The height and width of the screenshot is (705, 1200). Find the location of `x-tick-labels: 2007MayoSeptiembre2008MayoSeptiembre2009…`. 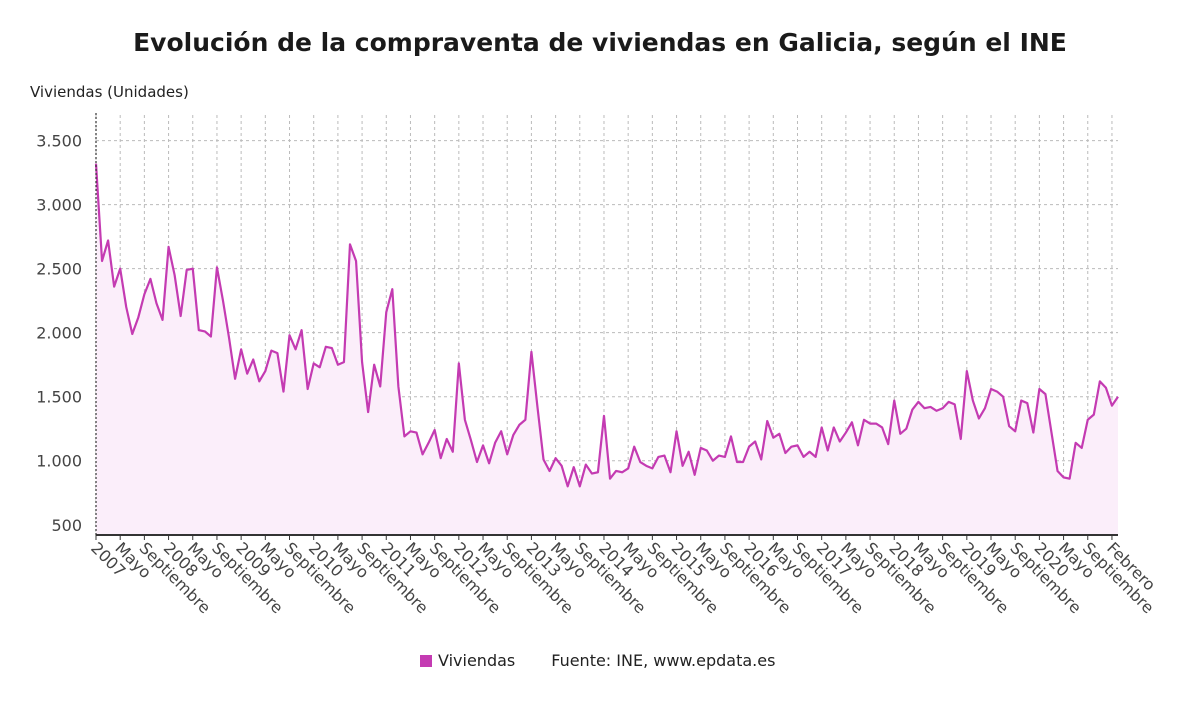

x-tick-labels: 2007MayoSeptiembre2008MayoSeptiembre2009… is located at coordinates (623, 577).